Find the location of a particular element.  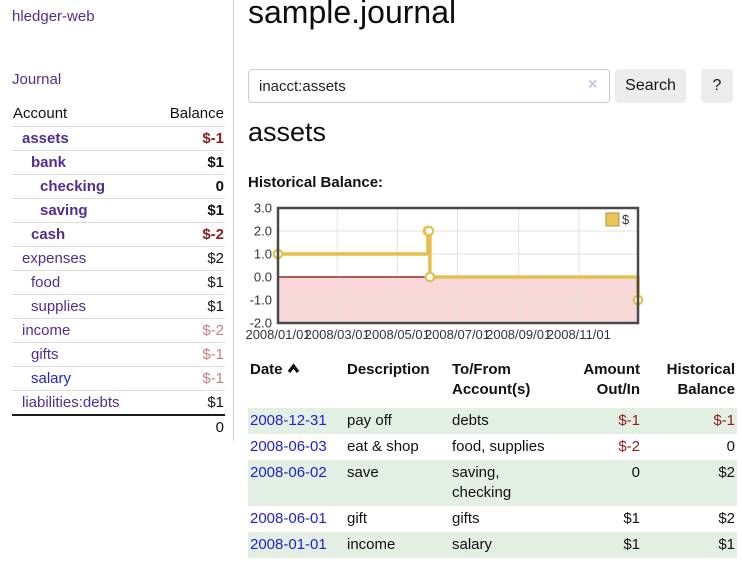

account-row: cash $-2 is located at coordinates (118, 234).